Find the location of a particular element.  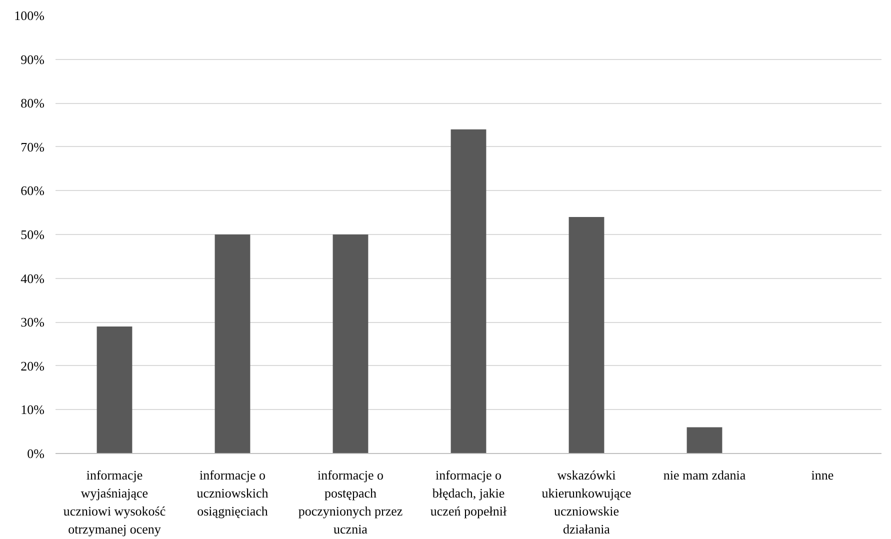

x-tick-label: wskazówki ukierunkowujące uczniowskie działania is located at coordinates (587, 502).